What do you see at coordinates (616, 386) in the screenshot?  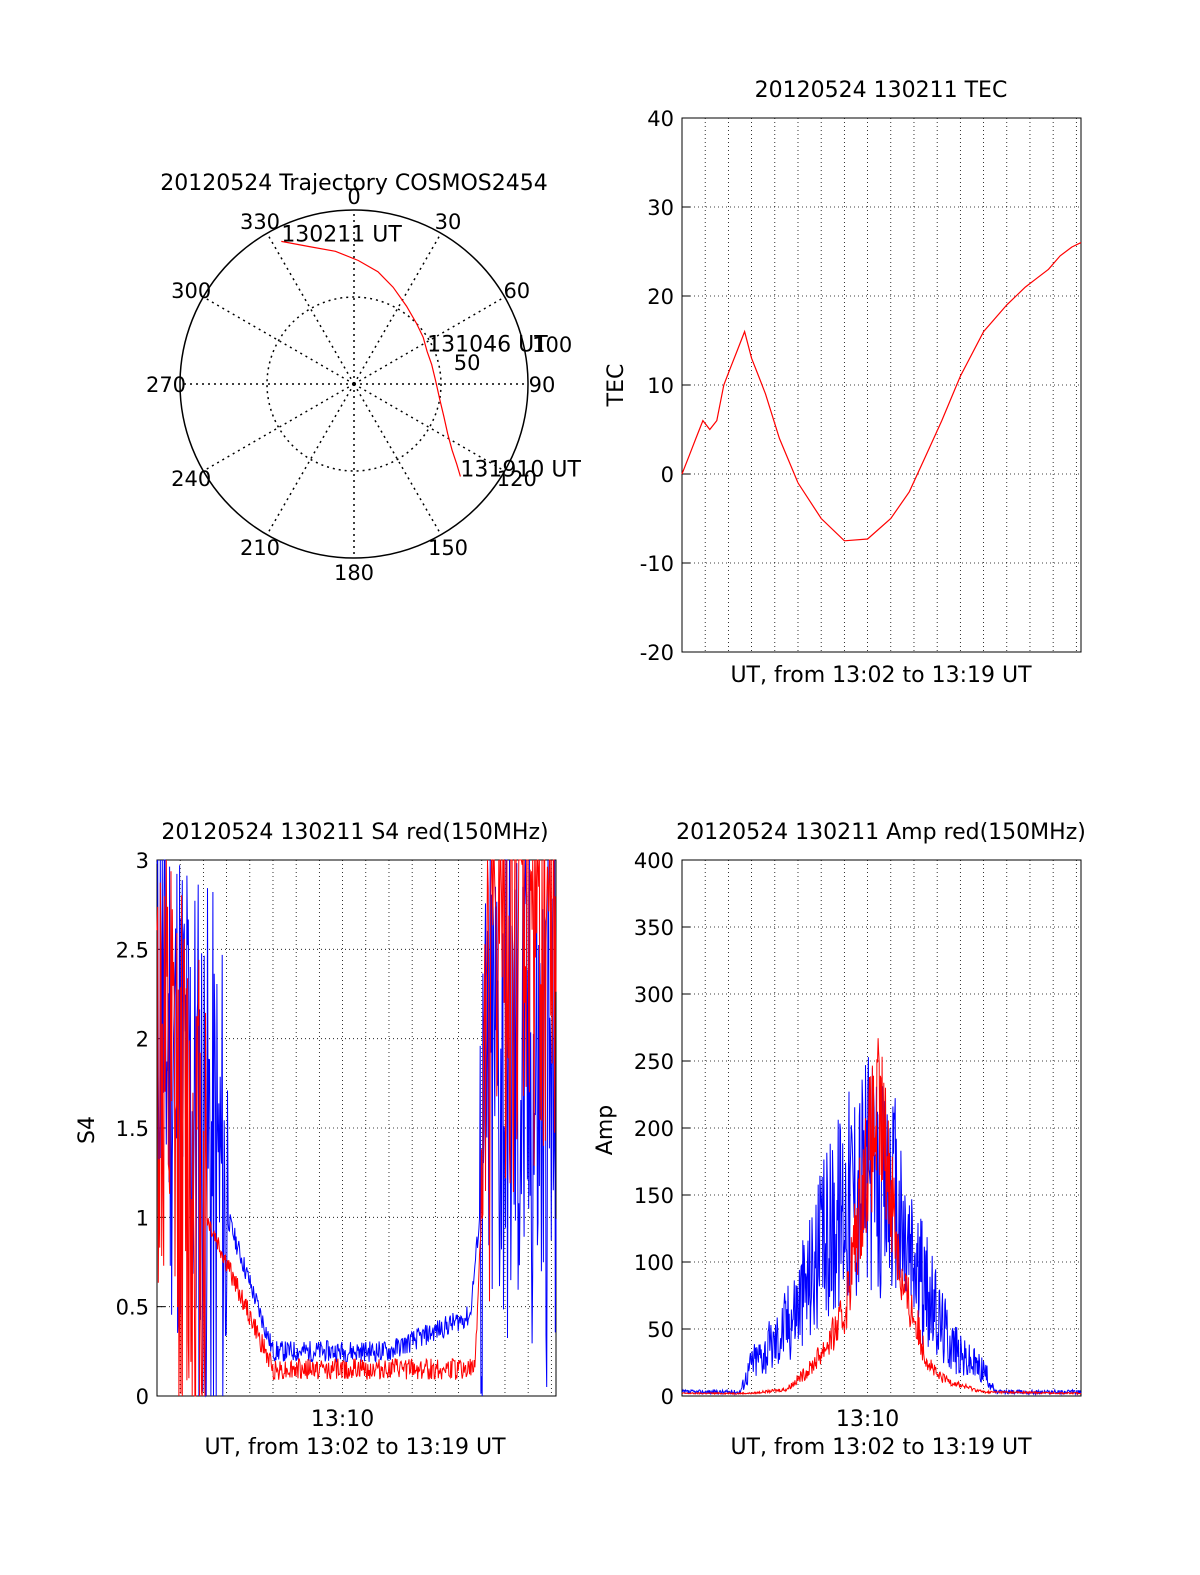 I see `tec-ylabel: TEC` at bounding box center [616, 386].